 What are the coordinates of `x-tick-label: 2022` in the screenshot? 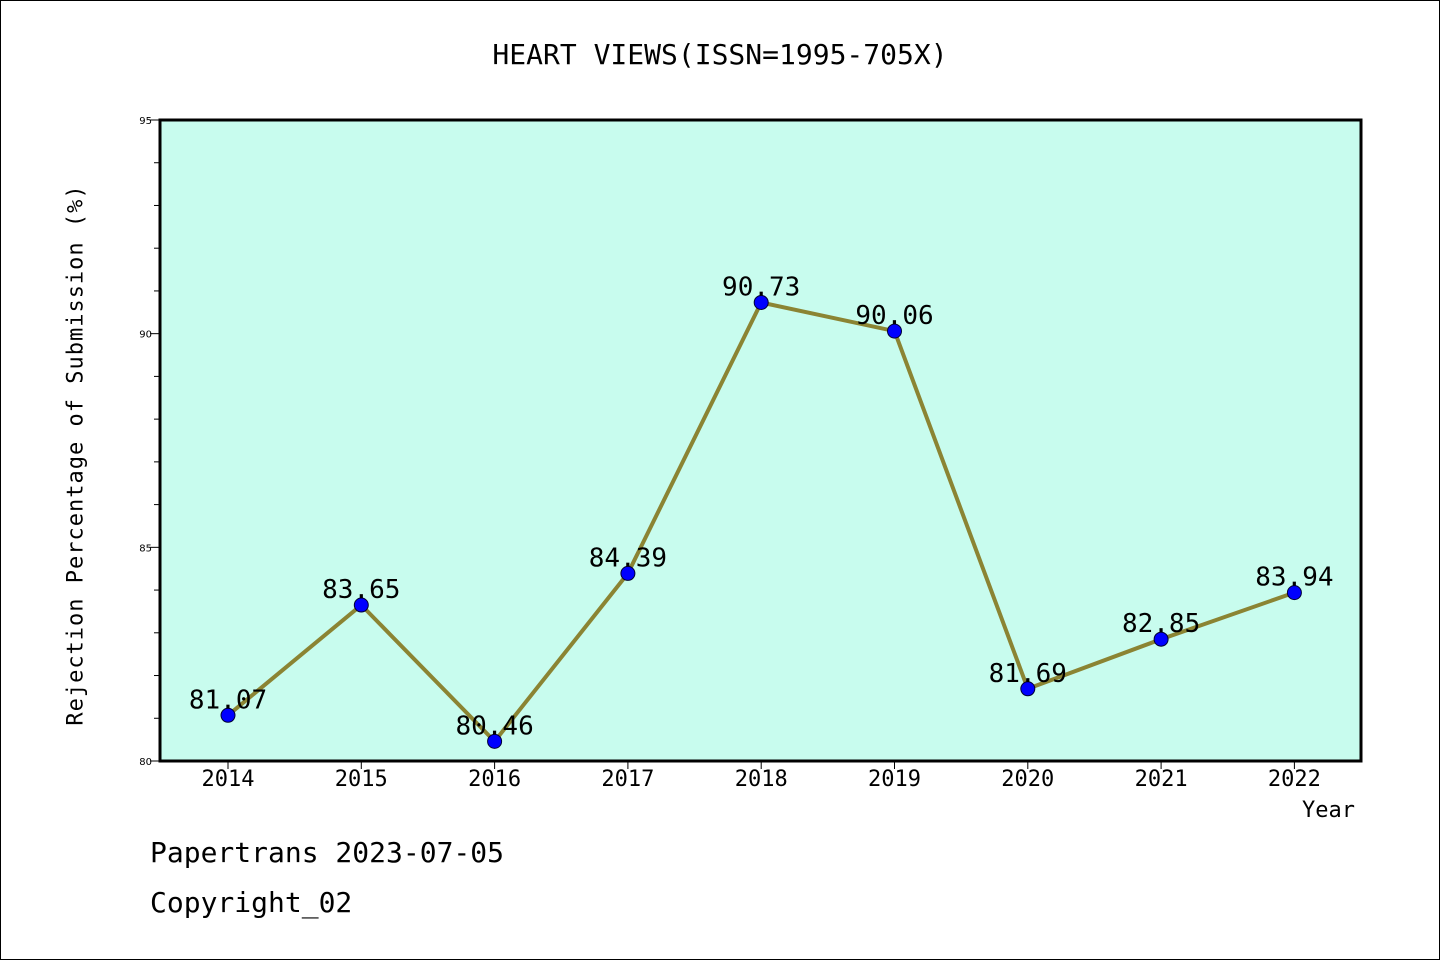 It's located at (1294, 779).